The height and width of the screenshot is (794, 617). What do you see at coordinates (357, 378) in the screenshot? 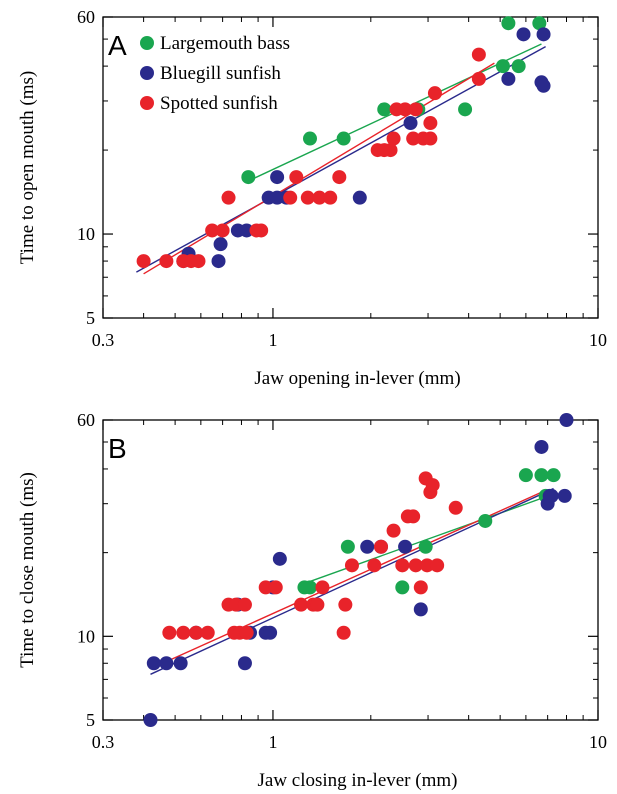
I see `x-axis-title: Jaw opening in-lever (mm)` at bounding box center [357, 378].